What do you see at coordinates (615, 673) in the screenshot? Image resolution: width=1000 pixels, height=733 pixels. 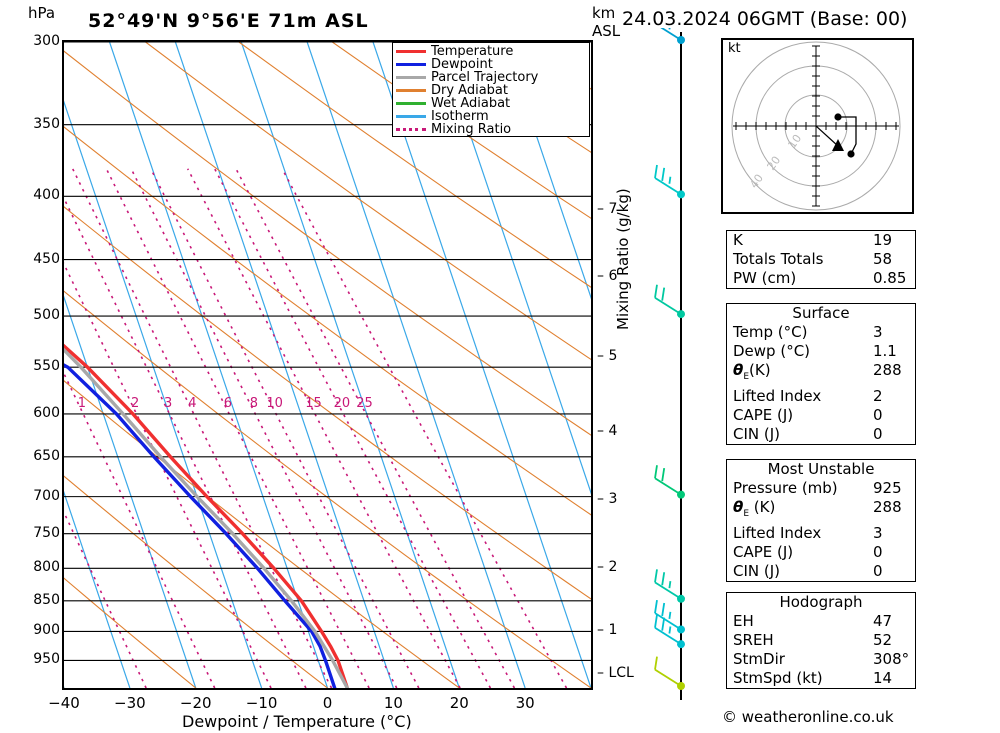 I see `altitude-tick-LCL: – LCL` at bounding box center [615, 673].